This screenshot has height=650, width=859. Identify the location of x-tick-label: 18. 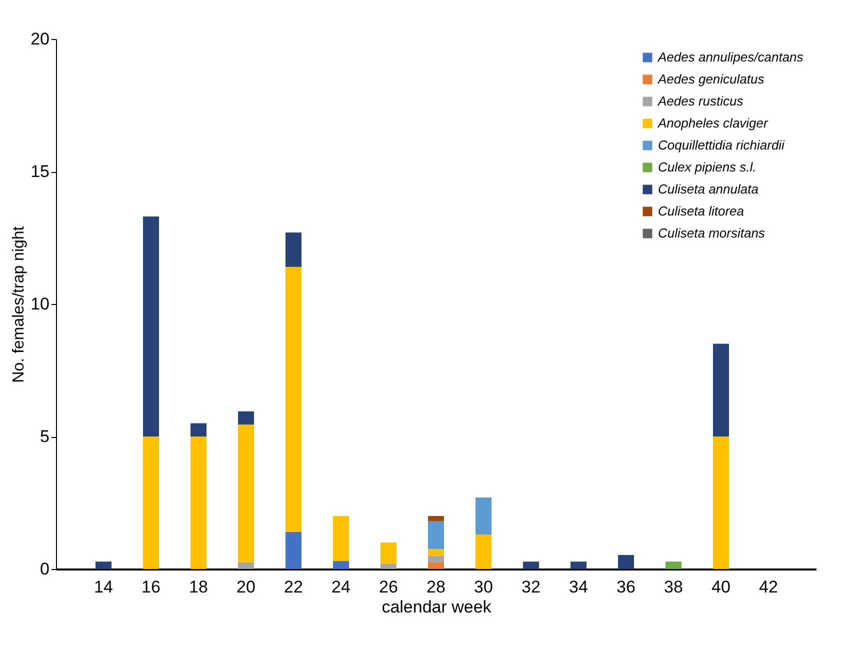
(198, 587).